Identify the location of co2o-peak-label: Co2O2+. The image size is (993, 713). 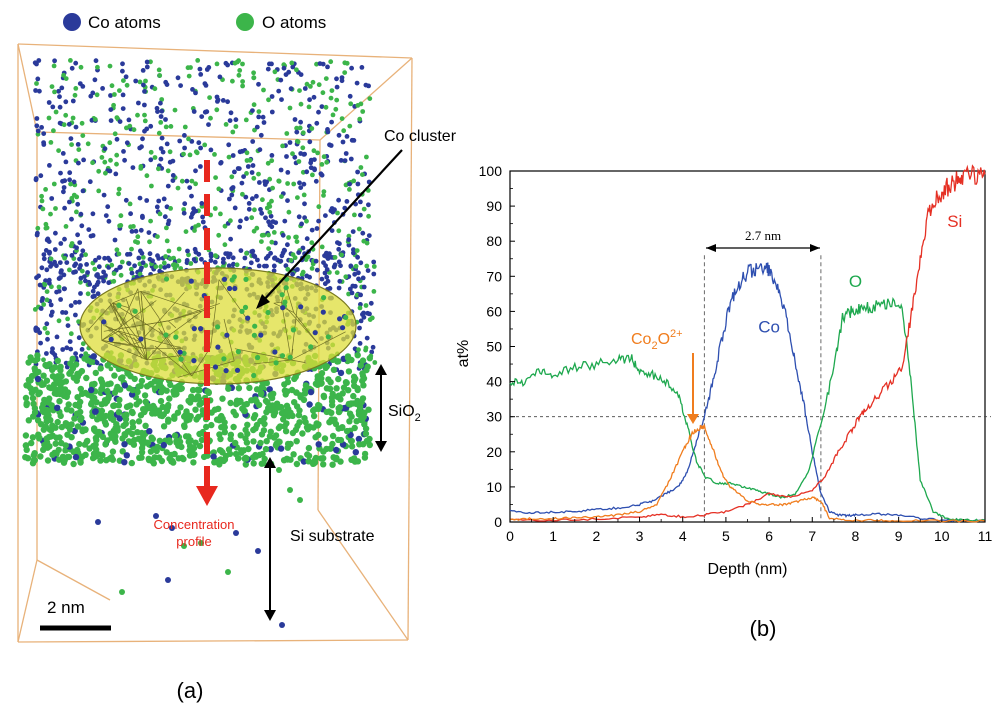
(657, 340).